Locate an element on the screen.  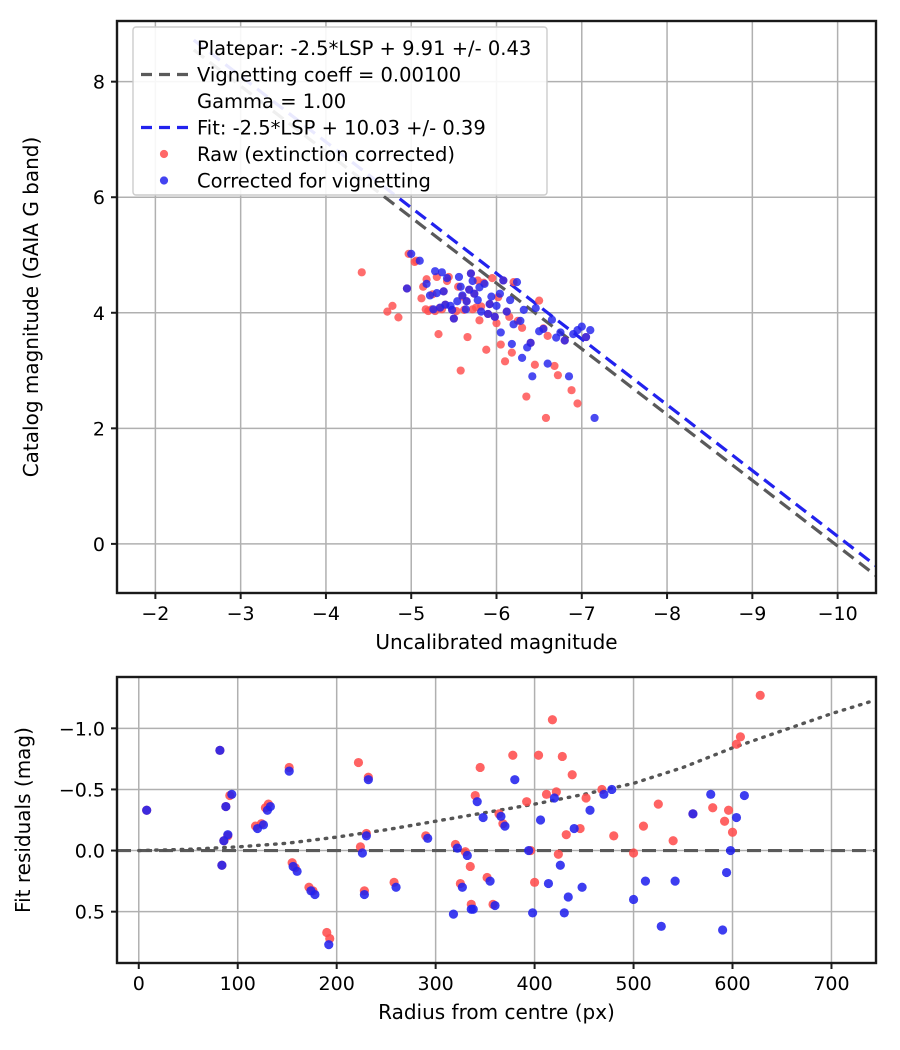
tick-label-x: −2 is located at coordinates (155, 614).